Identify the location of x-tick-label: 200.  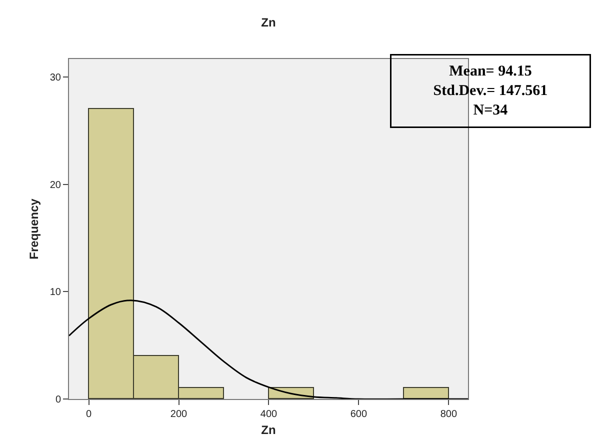
(179, 414).